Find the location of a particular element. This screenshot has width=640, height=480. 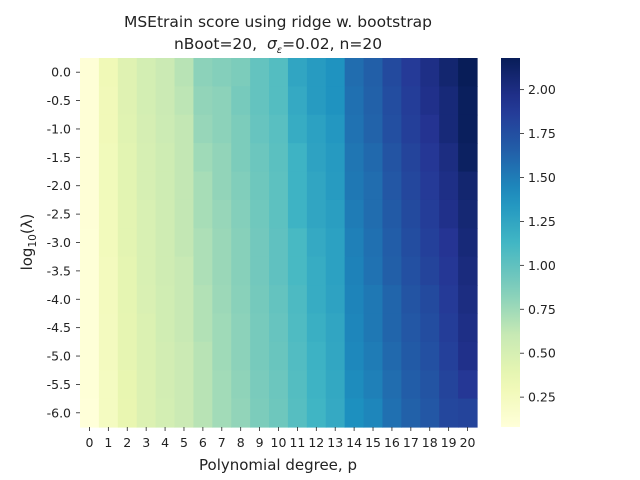

y-tick-label: -0.5 is located at coordinates (59, 100).